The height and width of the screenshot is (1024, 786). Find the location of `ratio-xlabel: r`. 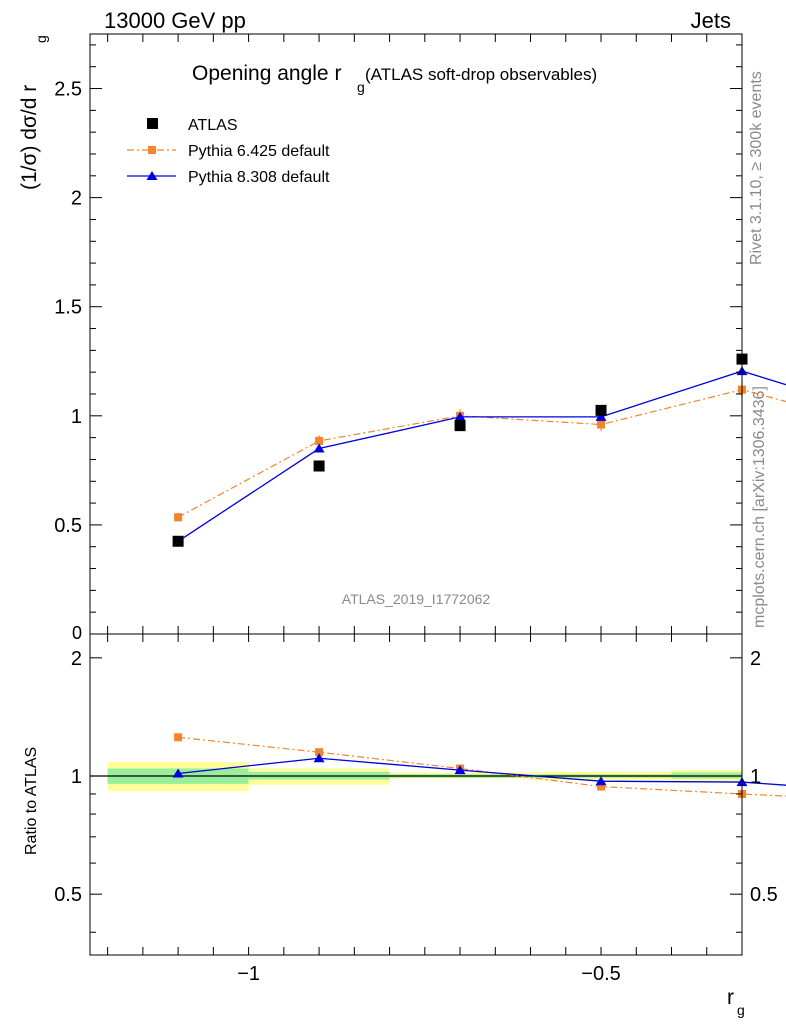

ratio-xlabel: r is located at coordinates (730, 997).